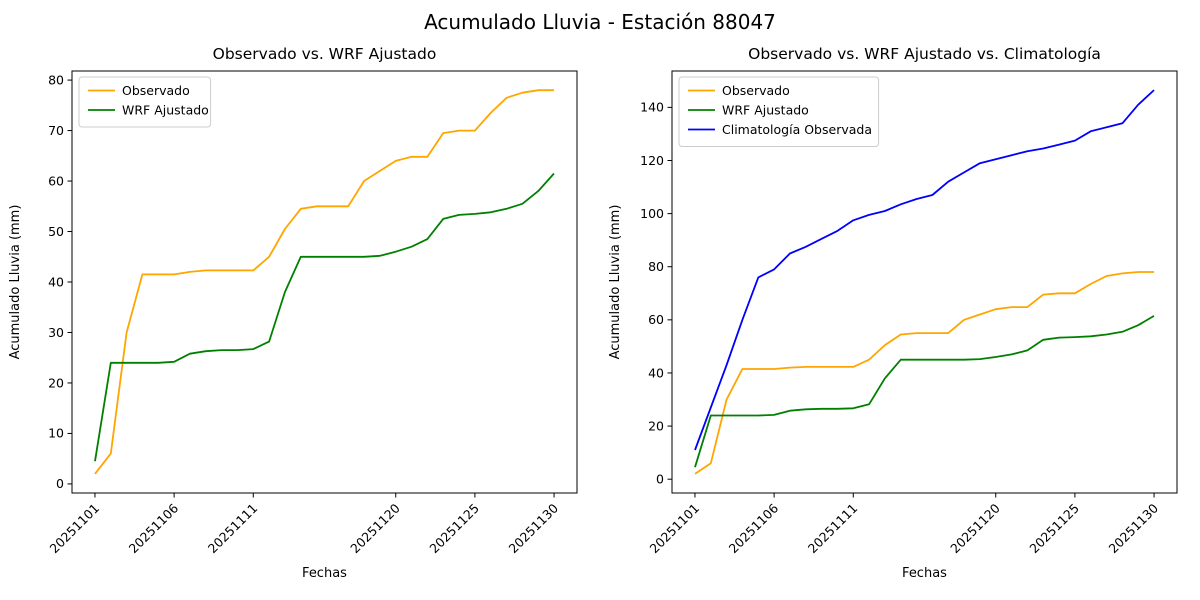 Image resolution: width=1200 pixels, height=600 pixels. What do you see at coordinates (797, 129) in the screenshot?
I see `legend-label: Climatología Observada` at bounding box center [797, 129].